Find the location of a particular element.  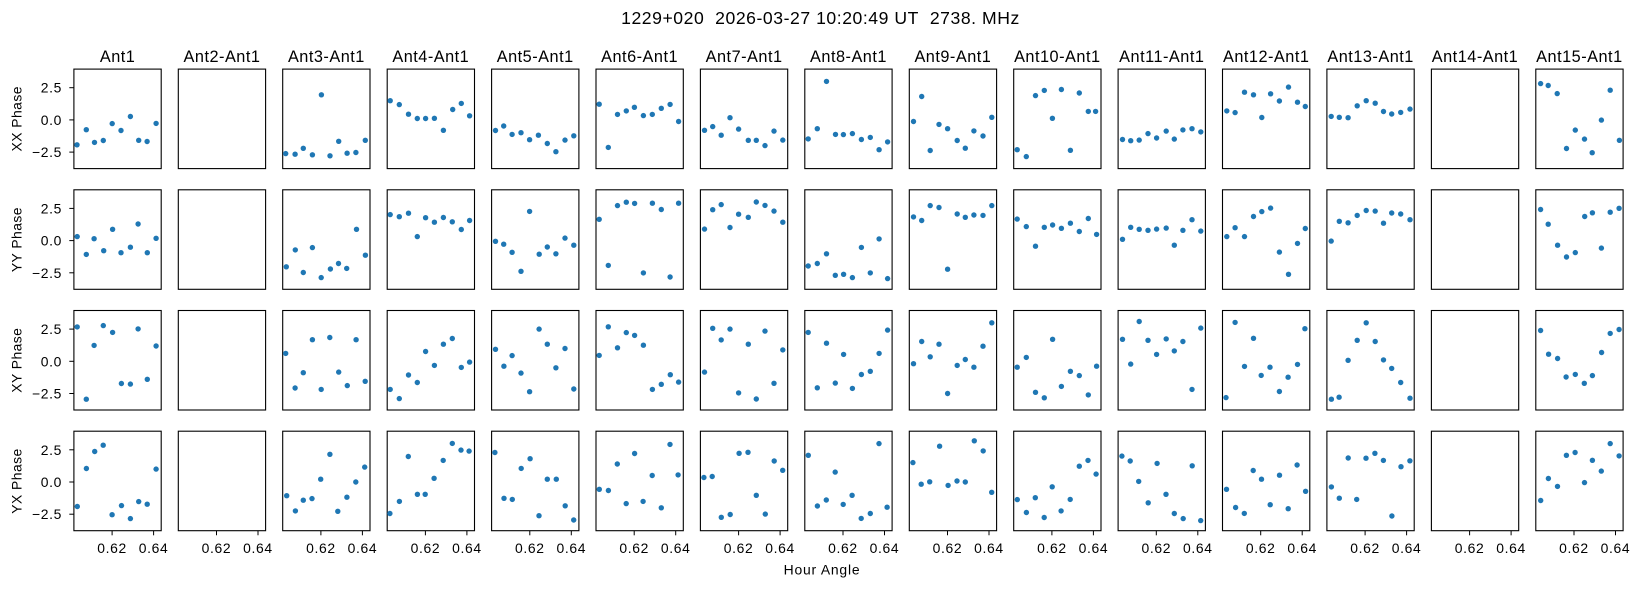

svg-text: XX Phase is located at coordinates (17, 118).